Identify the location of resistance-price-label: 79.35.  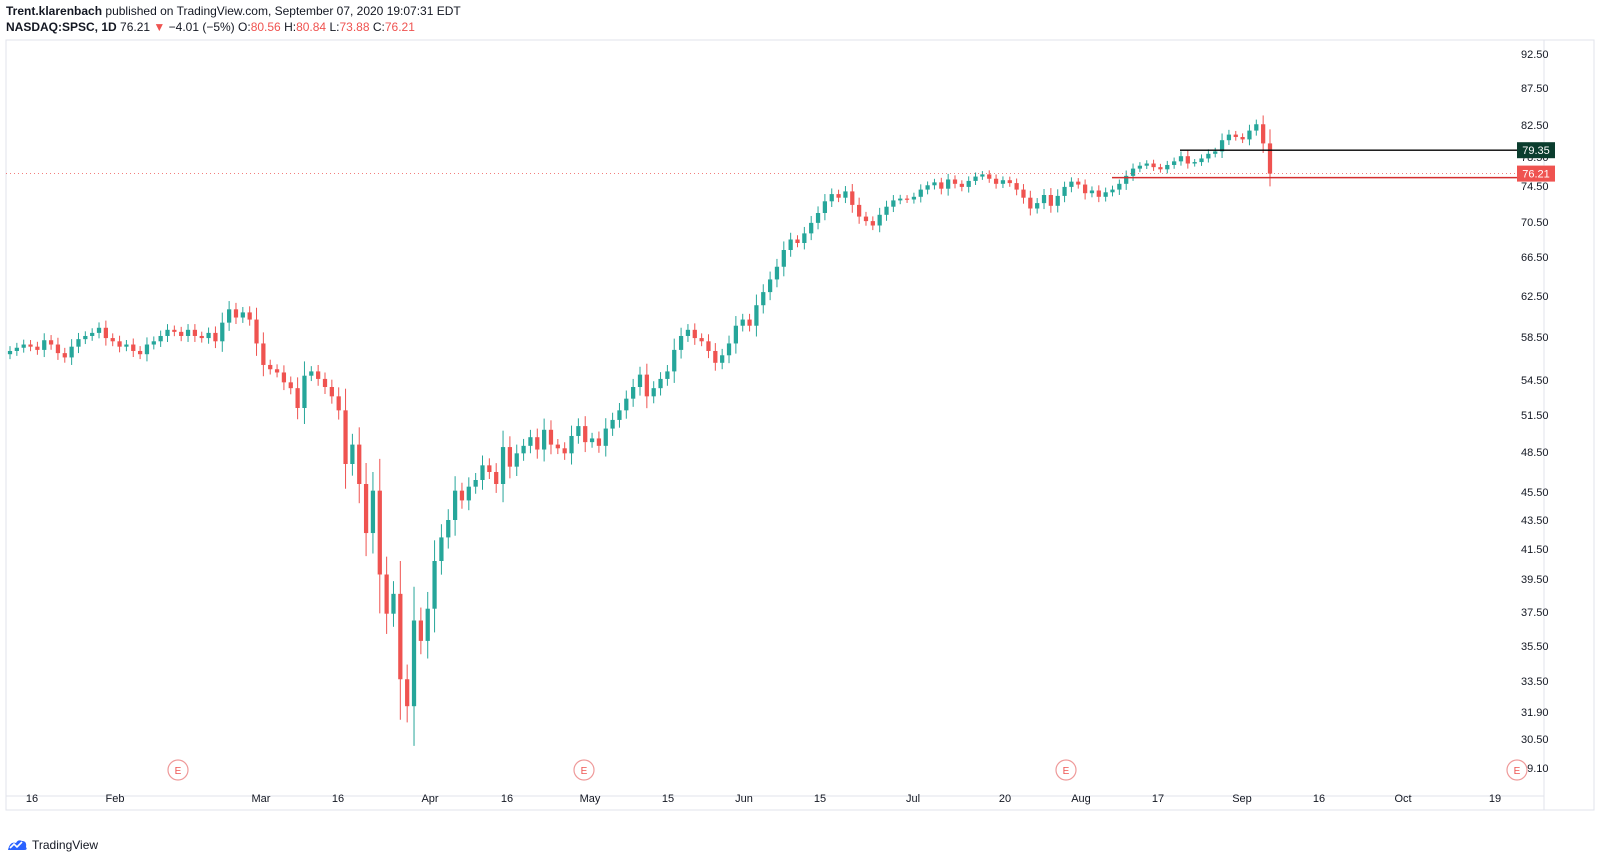
(1536, 151).